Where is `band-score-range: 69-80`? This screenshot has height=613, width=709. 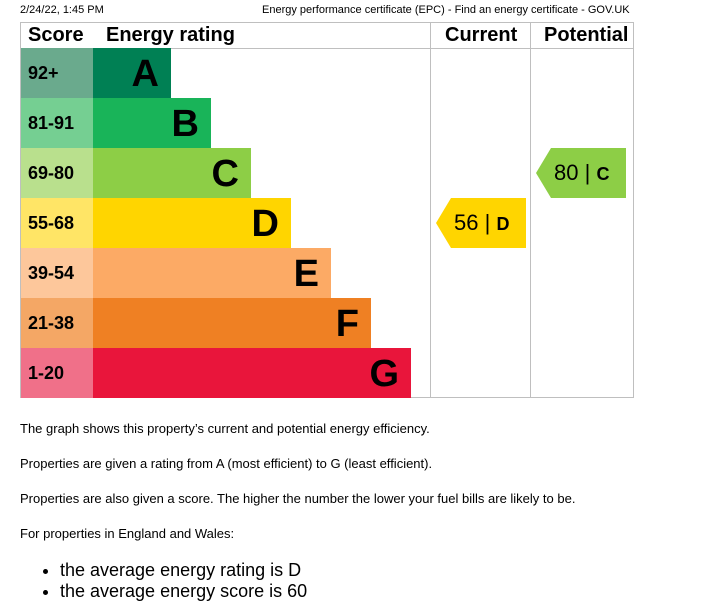
band-score-range: 69-80 is located at coordinates (57, 173).